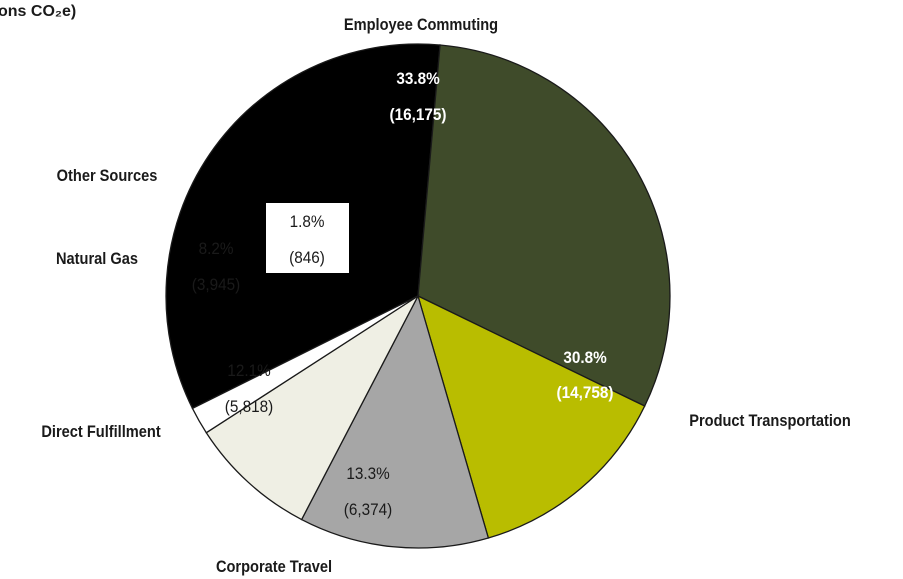 This screenshot has height=579, width=903. What do you see at coordinates (368, 509) in the screenshot?
I see `value-label-corporate-travel: (6,374)` at bounding box center [368, 509].